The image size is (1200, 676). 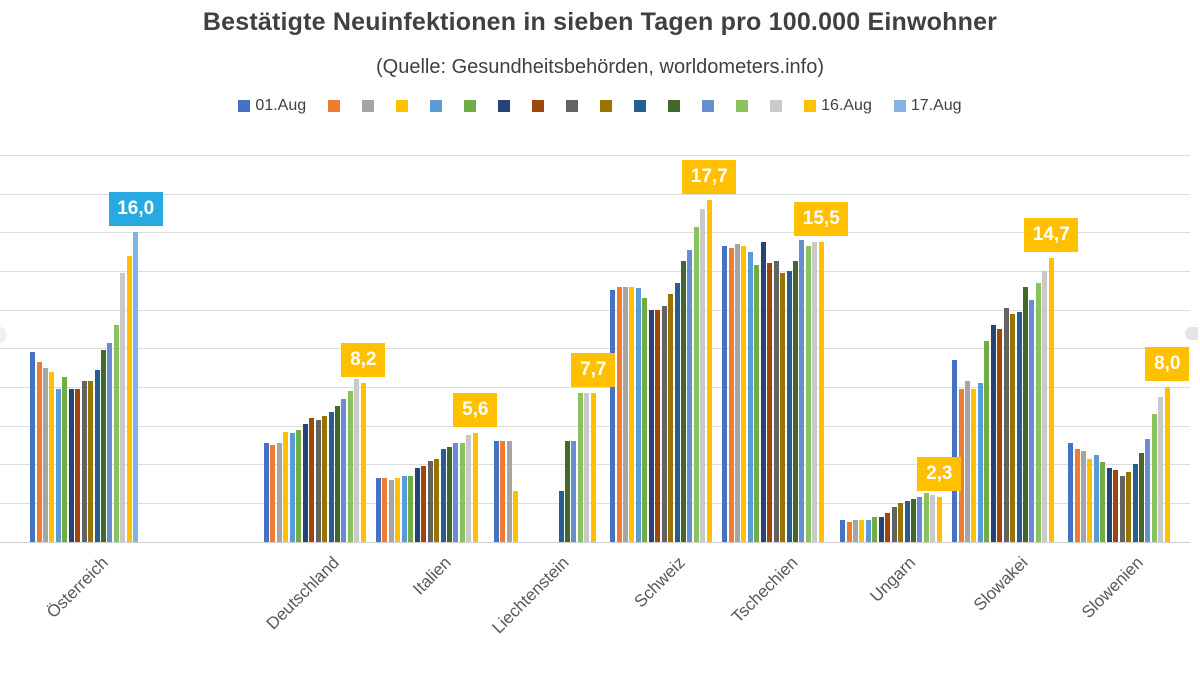 I want to click on legend-item: 16.Aug, so click(x=838, y=106).